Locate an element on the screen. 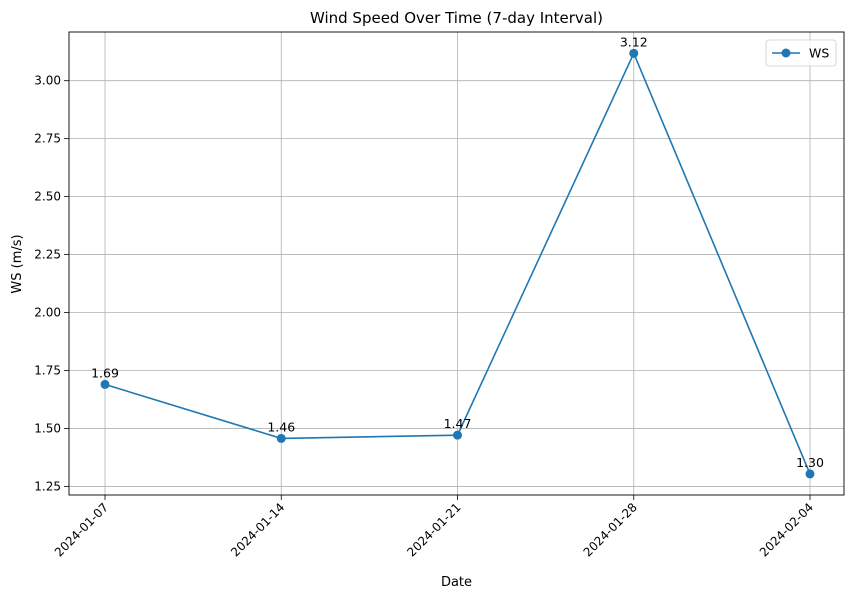 The height and width of the screenshot is (600, 855). legend: WS is located at coordinates (801, 53).